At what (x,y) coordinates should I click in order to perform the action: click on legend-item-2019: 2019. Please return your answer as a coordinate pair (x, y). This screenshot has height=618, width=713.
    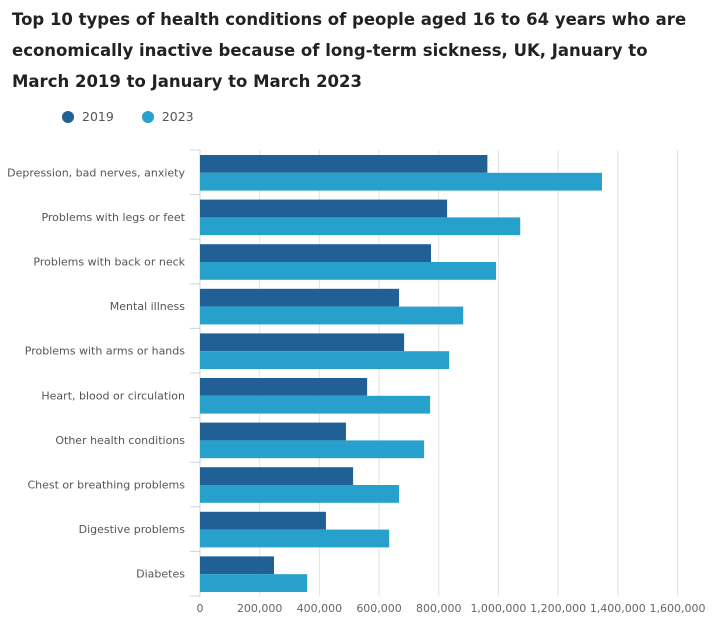
    Looking at the image, I should click on (88, 116).